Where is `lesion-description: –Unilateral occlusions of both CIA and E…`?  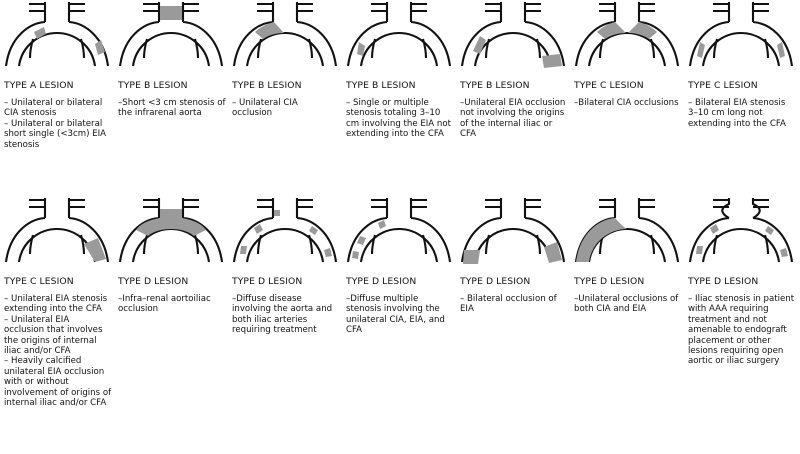 lesion-description: –Unilateral occlusions of both CIA and E… is located at coordinates (626, 304).